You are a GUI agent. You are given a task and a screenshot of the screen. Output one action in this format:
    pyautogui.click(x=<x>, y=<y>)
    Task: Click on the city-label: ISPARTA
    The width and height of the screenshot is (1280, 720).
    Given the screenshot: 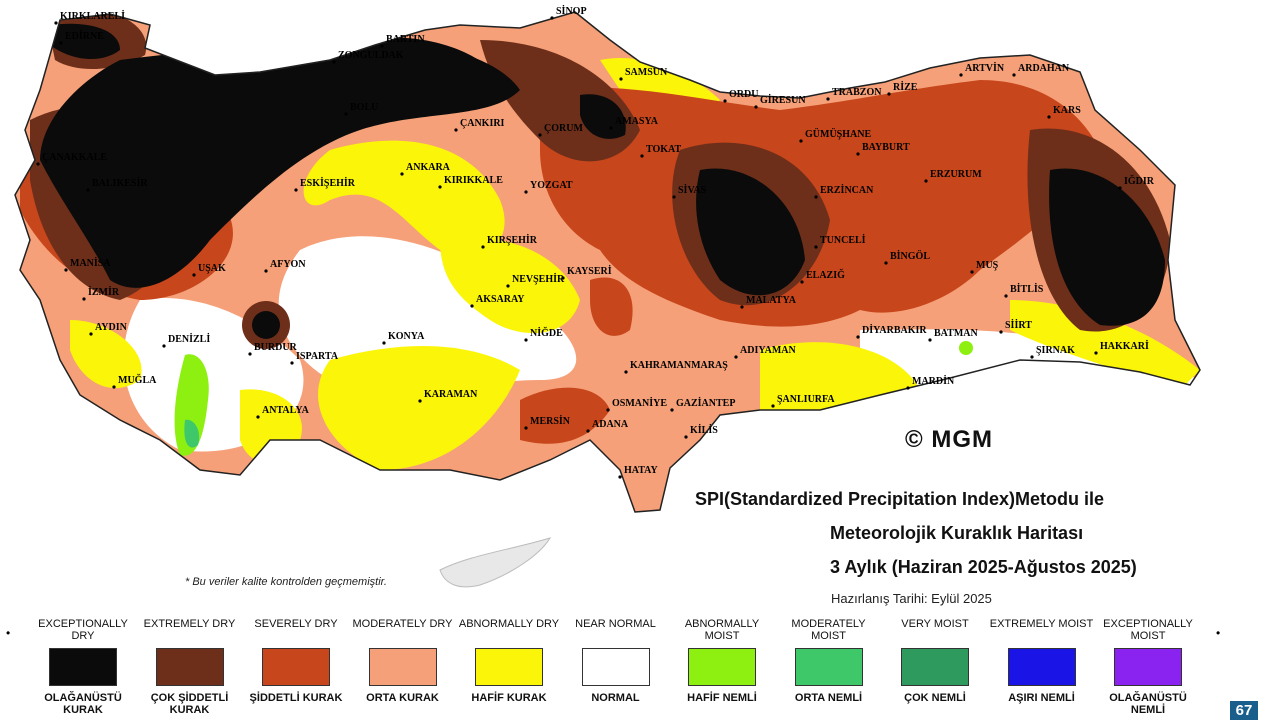 What is the action you would take?
    pyautogui.click(x=317, y=356)
    